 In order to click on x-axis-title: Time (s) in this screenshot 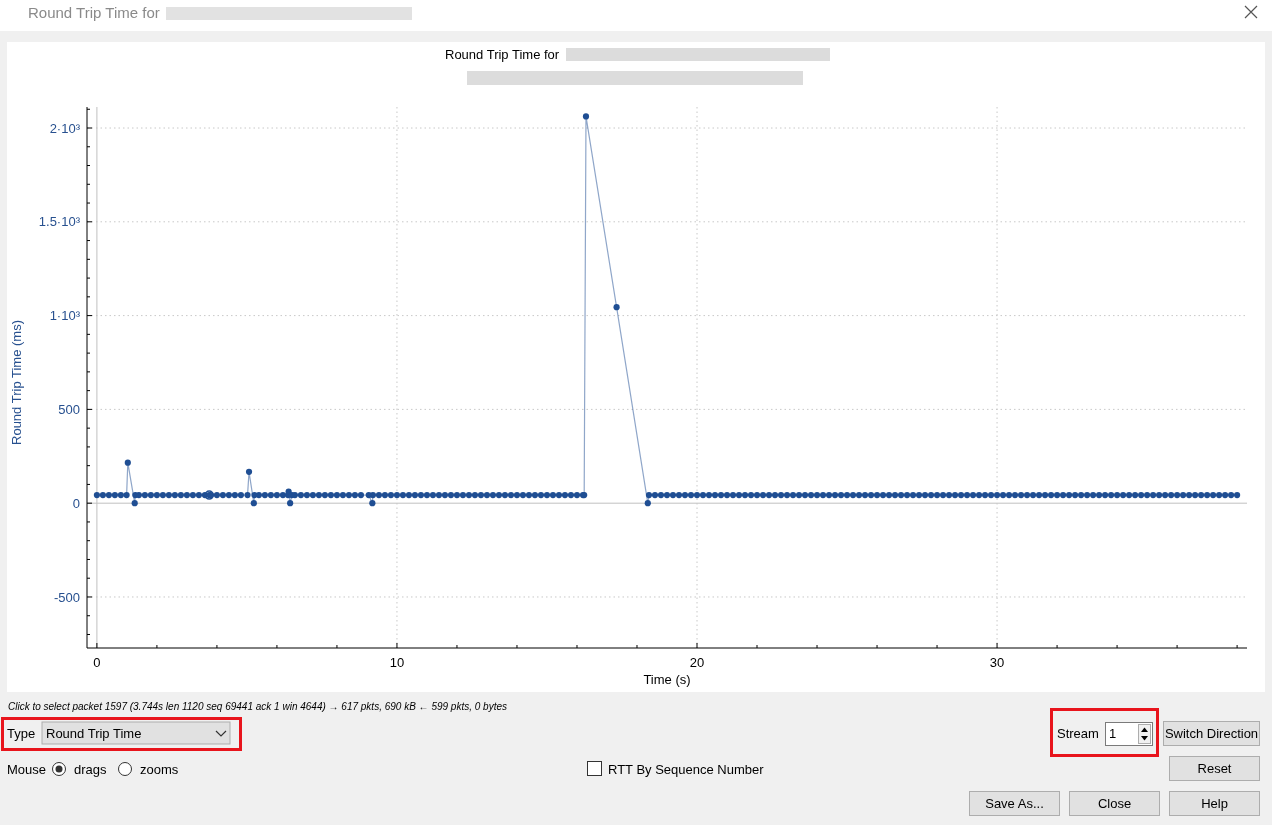, I will do `click(667, 679)`.